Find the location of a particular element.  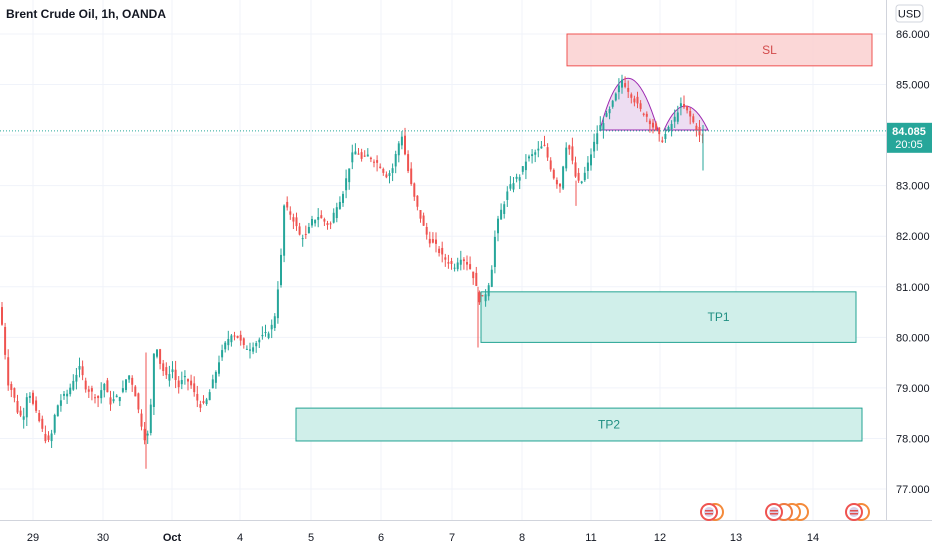

tp1-zone: TP1 is located at coordinates (668, 317).